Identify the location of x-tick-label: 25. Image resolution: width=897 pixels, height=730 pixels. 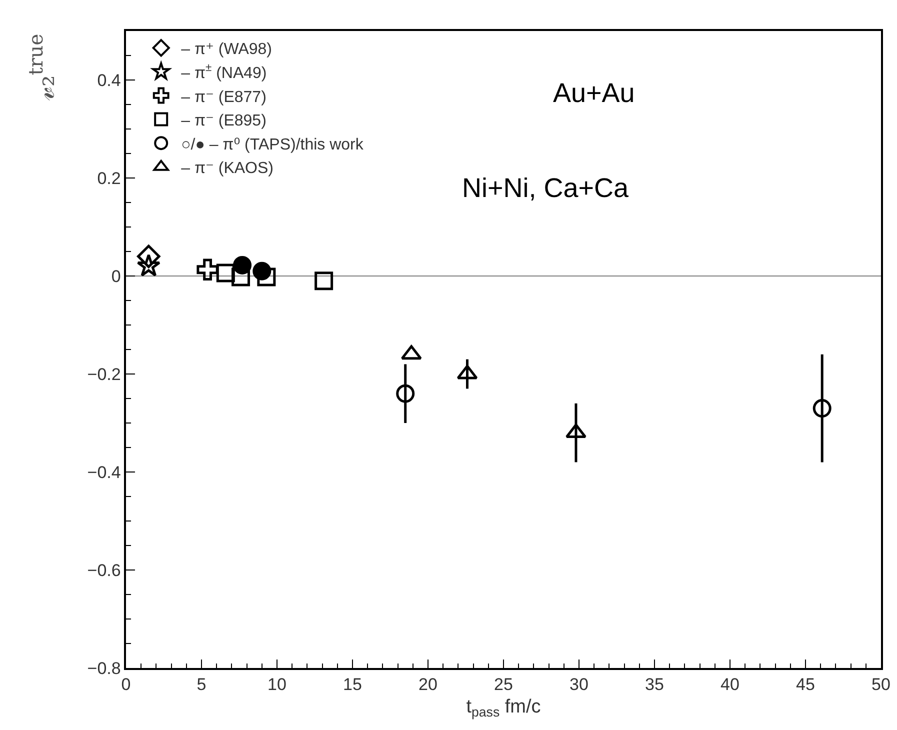
(503, 684).